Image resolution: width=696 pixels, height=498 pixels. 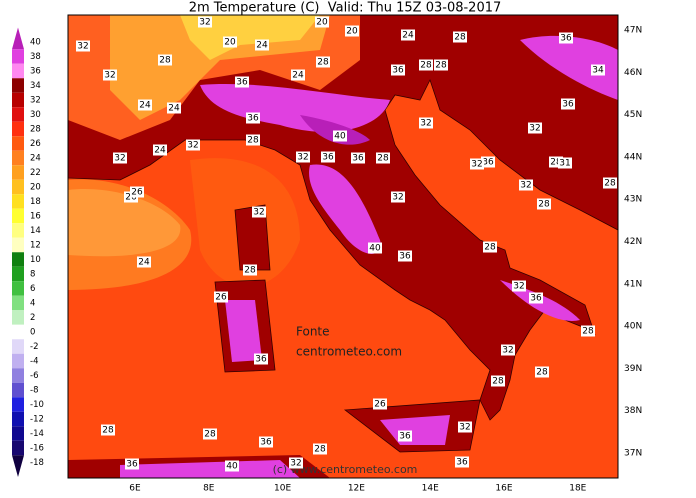 What do you see at coordinates (34, 391) in the screenshot?
I see `colorbar-label: -8` at bounding box center [34, 391].